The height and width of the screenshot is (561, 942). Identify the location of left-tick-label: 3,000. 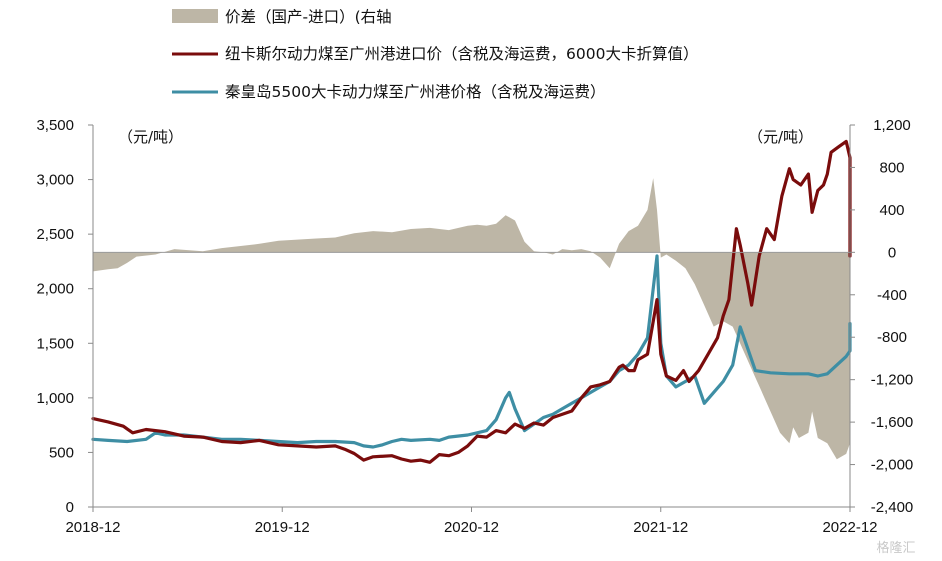
(55, 180).